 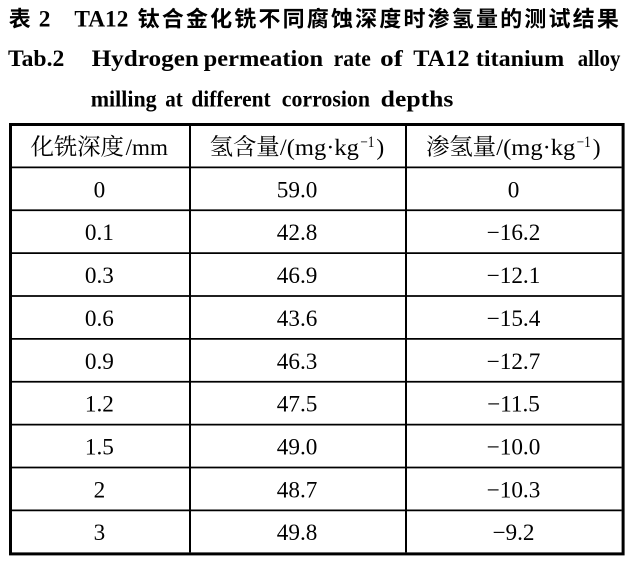 I want to click on svg-text: titanium, so click(x=520, y=58).